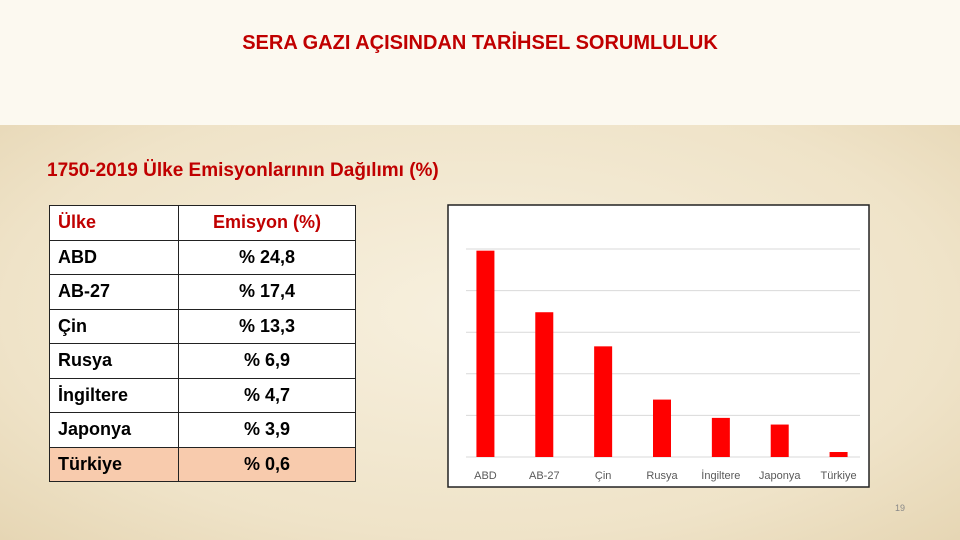 This screenshot has height=540, width=960. I want to click on x-tick-label: İngiltere, so click(720, 475).